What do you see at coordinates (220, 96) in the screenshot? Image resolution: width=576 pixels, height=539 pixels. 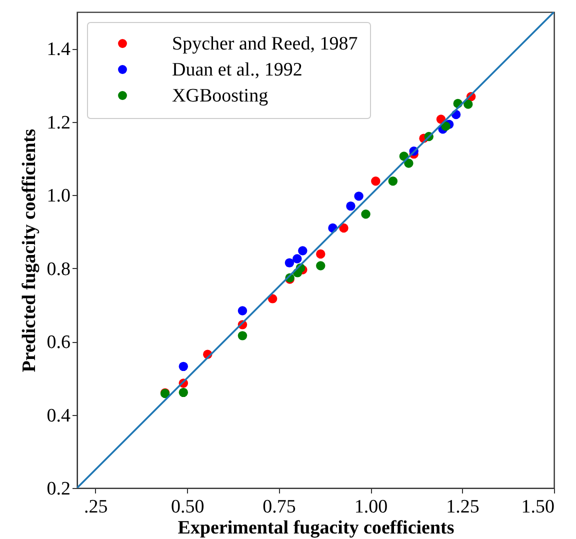 I see `legend-label: XGBoosting` at bounding box center [220, 96].